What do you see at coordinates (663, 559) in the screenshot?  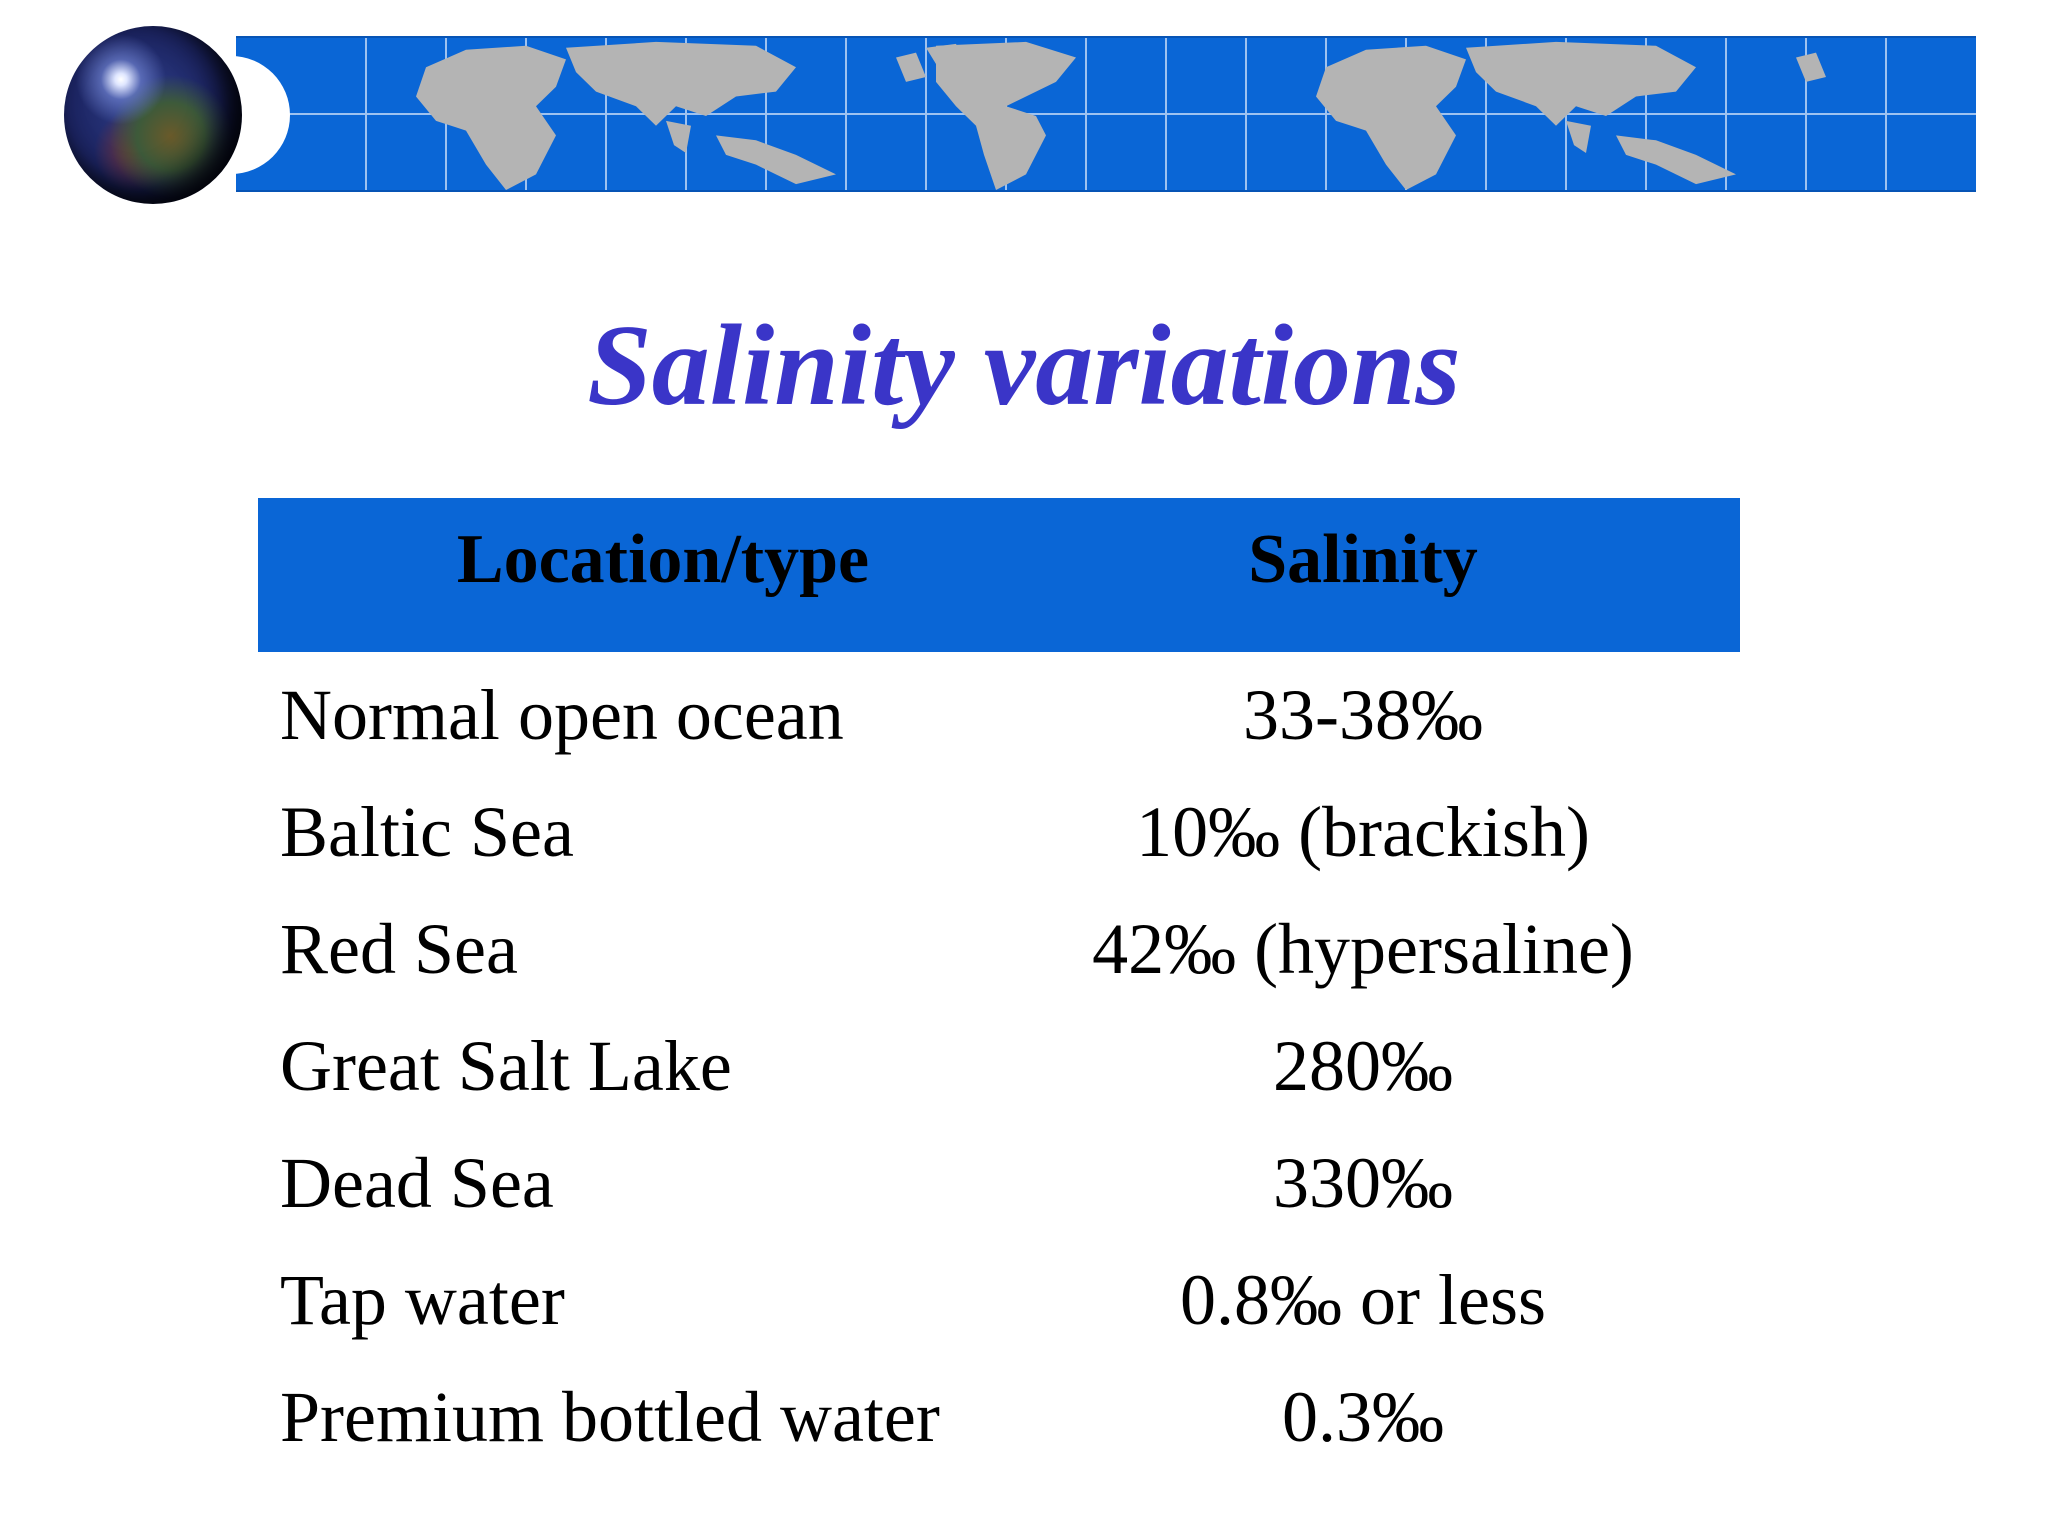 I see `header-location: Location/type` at bounding box center [663, 559].